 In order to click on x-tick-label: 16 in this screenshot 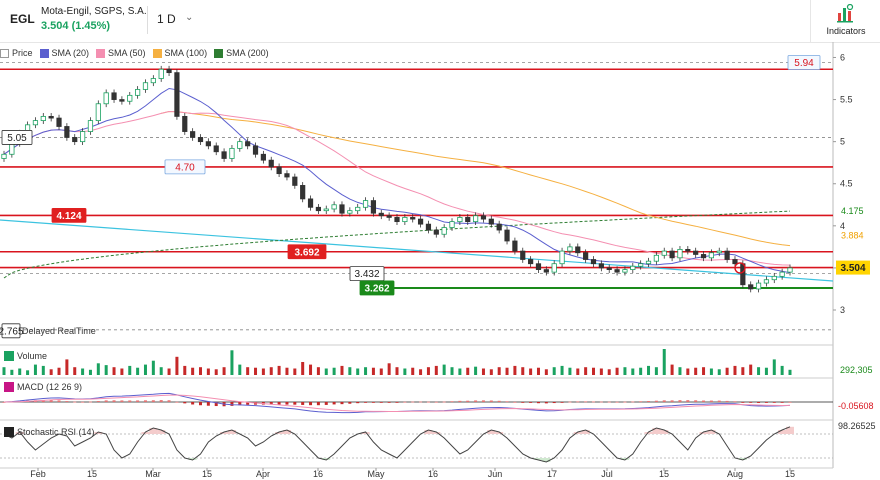, I will do `click(318, 474)`.